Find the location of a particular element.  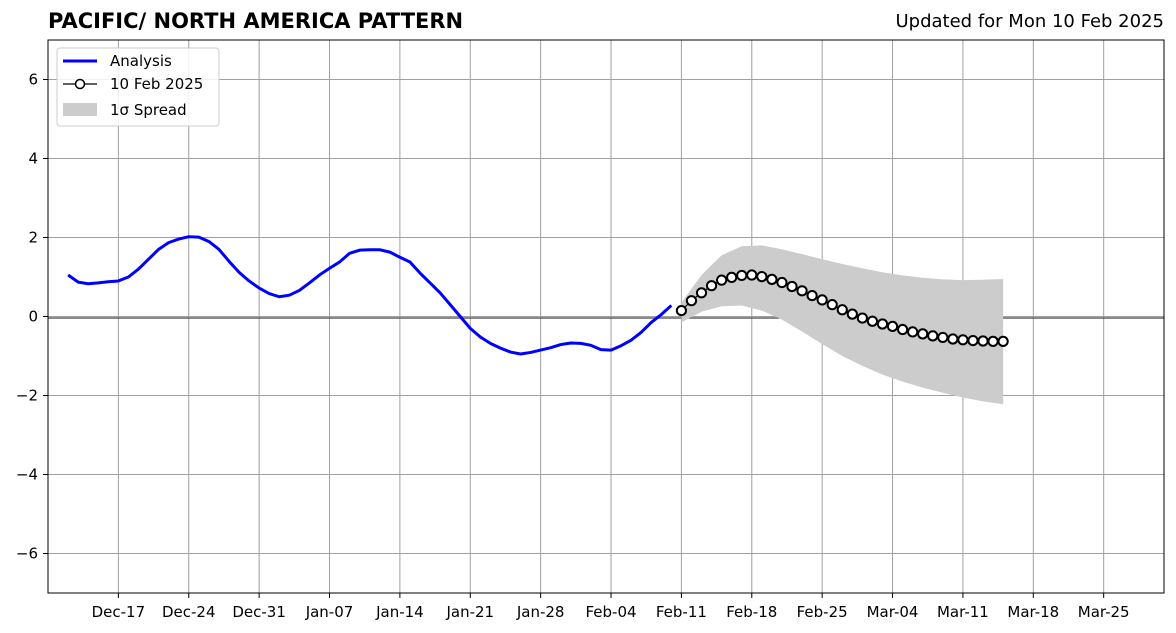

x-tick-label: Jan-14 is located at coordinates (399, 612).